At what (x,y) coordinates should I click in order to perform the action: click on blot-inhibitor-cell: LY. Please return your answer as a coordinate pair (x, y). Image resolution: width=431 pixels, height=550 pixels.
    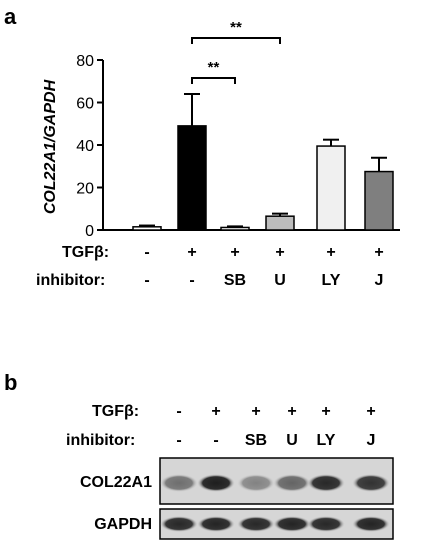
    Looking at the image, I should click on (326, 440).